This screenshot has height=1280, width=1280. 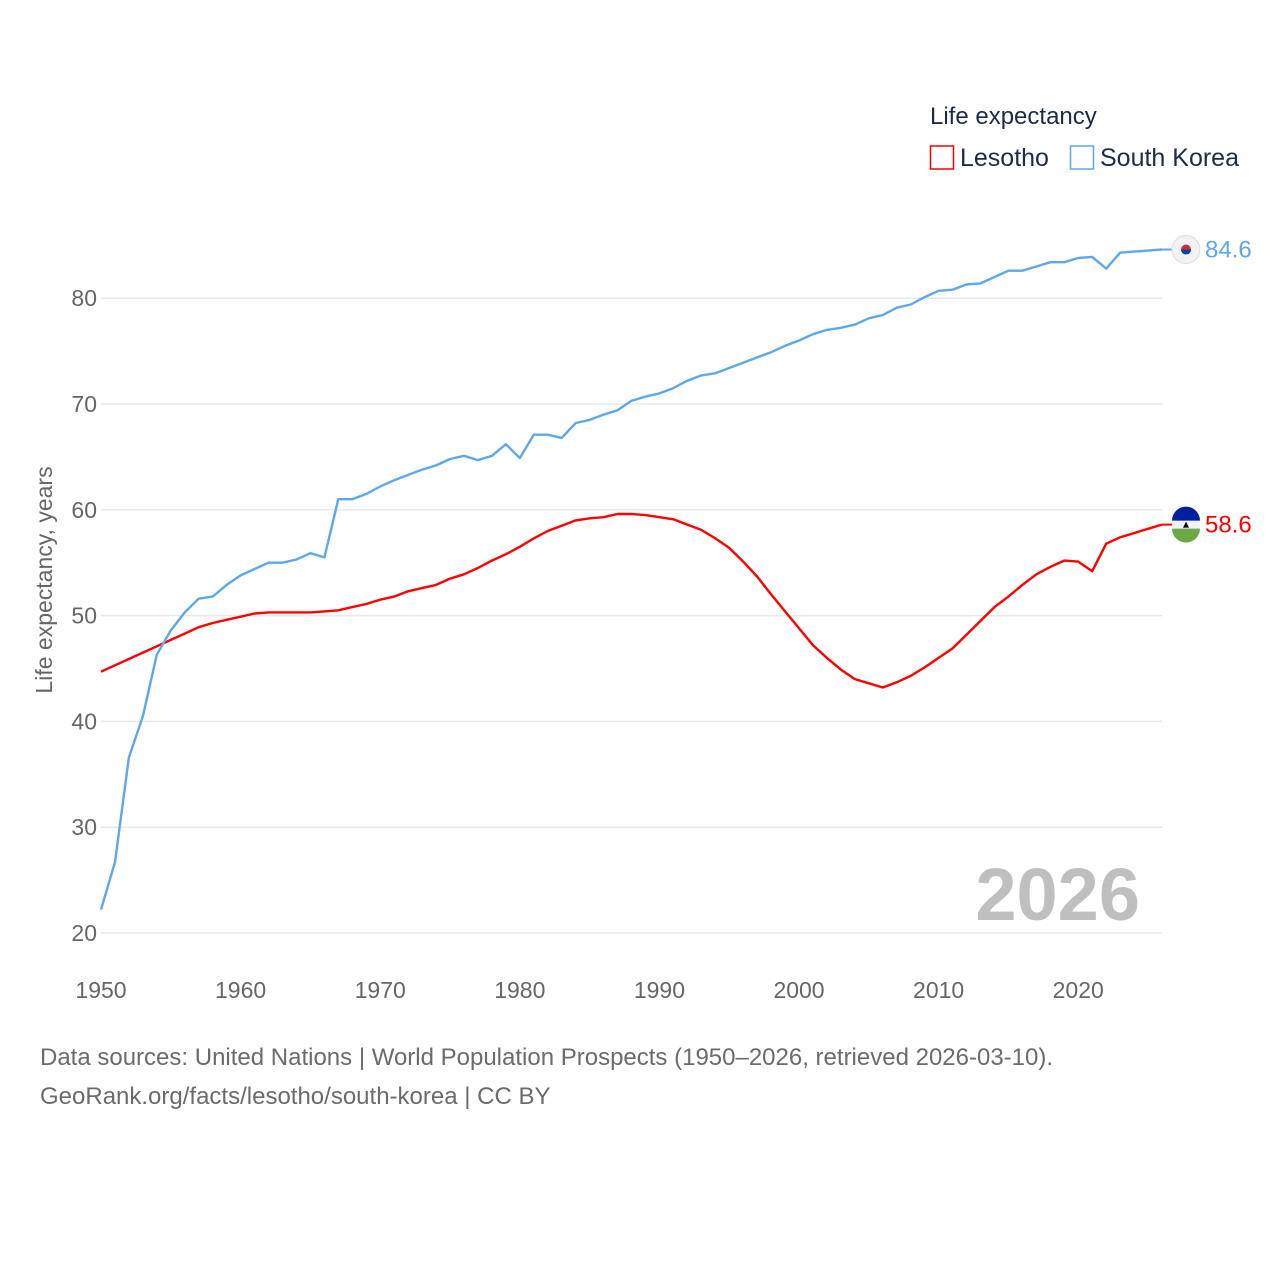 What do you see at coordinates (84, 721) in the screenshot?
I see `y-tick-label: 40` at bounding box center [84, 721].